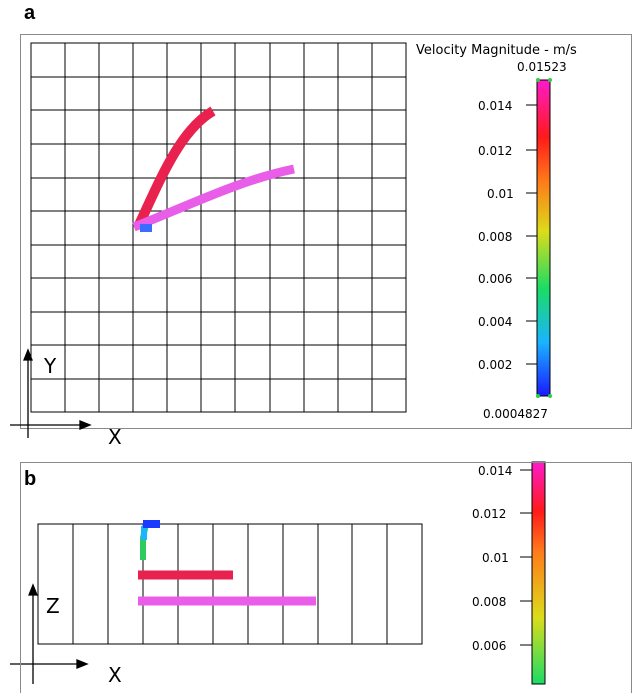 Image resolution: width=633 pixels, height=693 pixels. I want to click on colorbar-b-tick-label: 0.012, so click(489, 514).